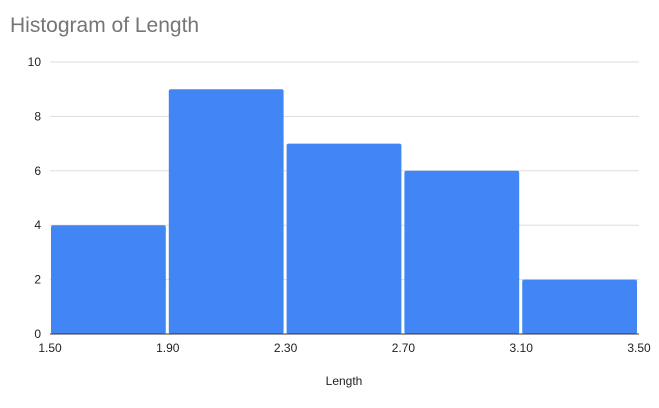 The width and height of the screenshot is (659, 408). I want to click on x-tick-label: 1.50, so click(50, 348).